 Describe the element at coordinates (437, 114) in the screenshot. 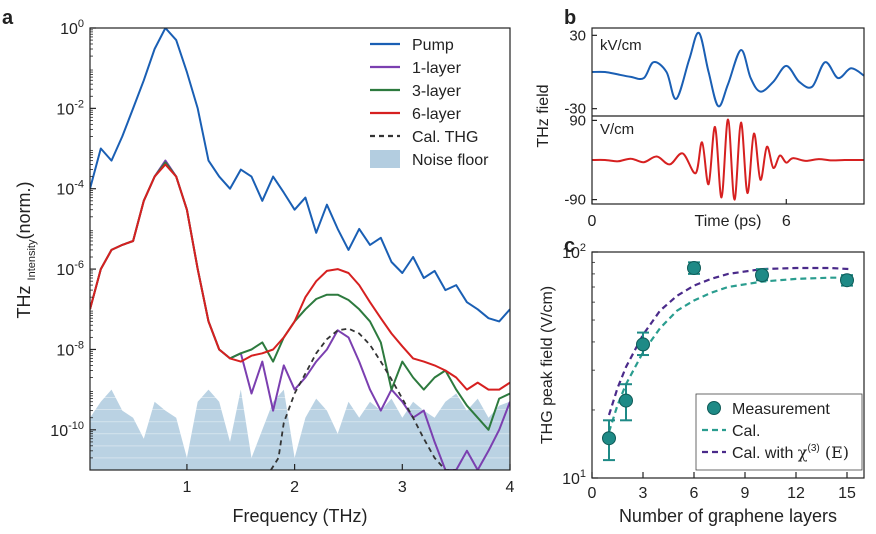

I see `legend-label-6-layer: 6-layer` at that location.